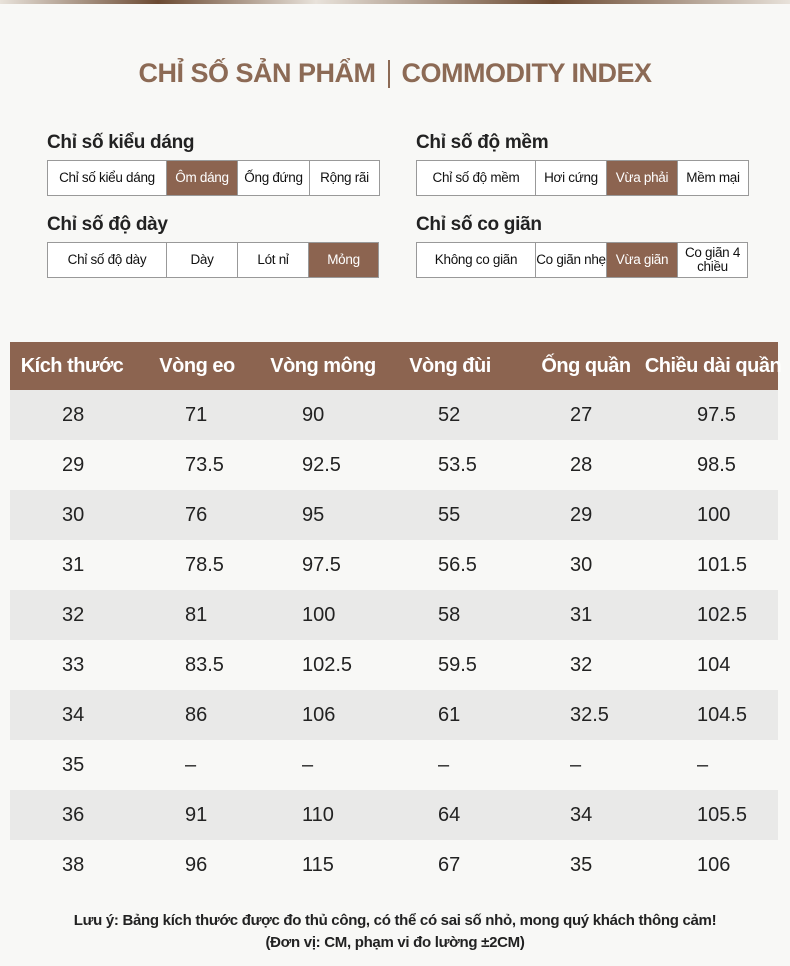  I want to click on subtitle: COMMODITY INDEX, so click(527, 73).